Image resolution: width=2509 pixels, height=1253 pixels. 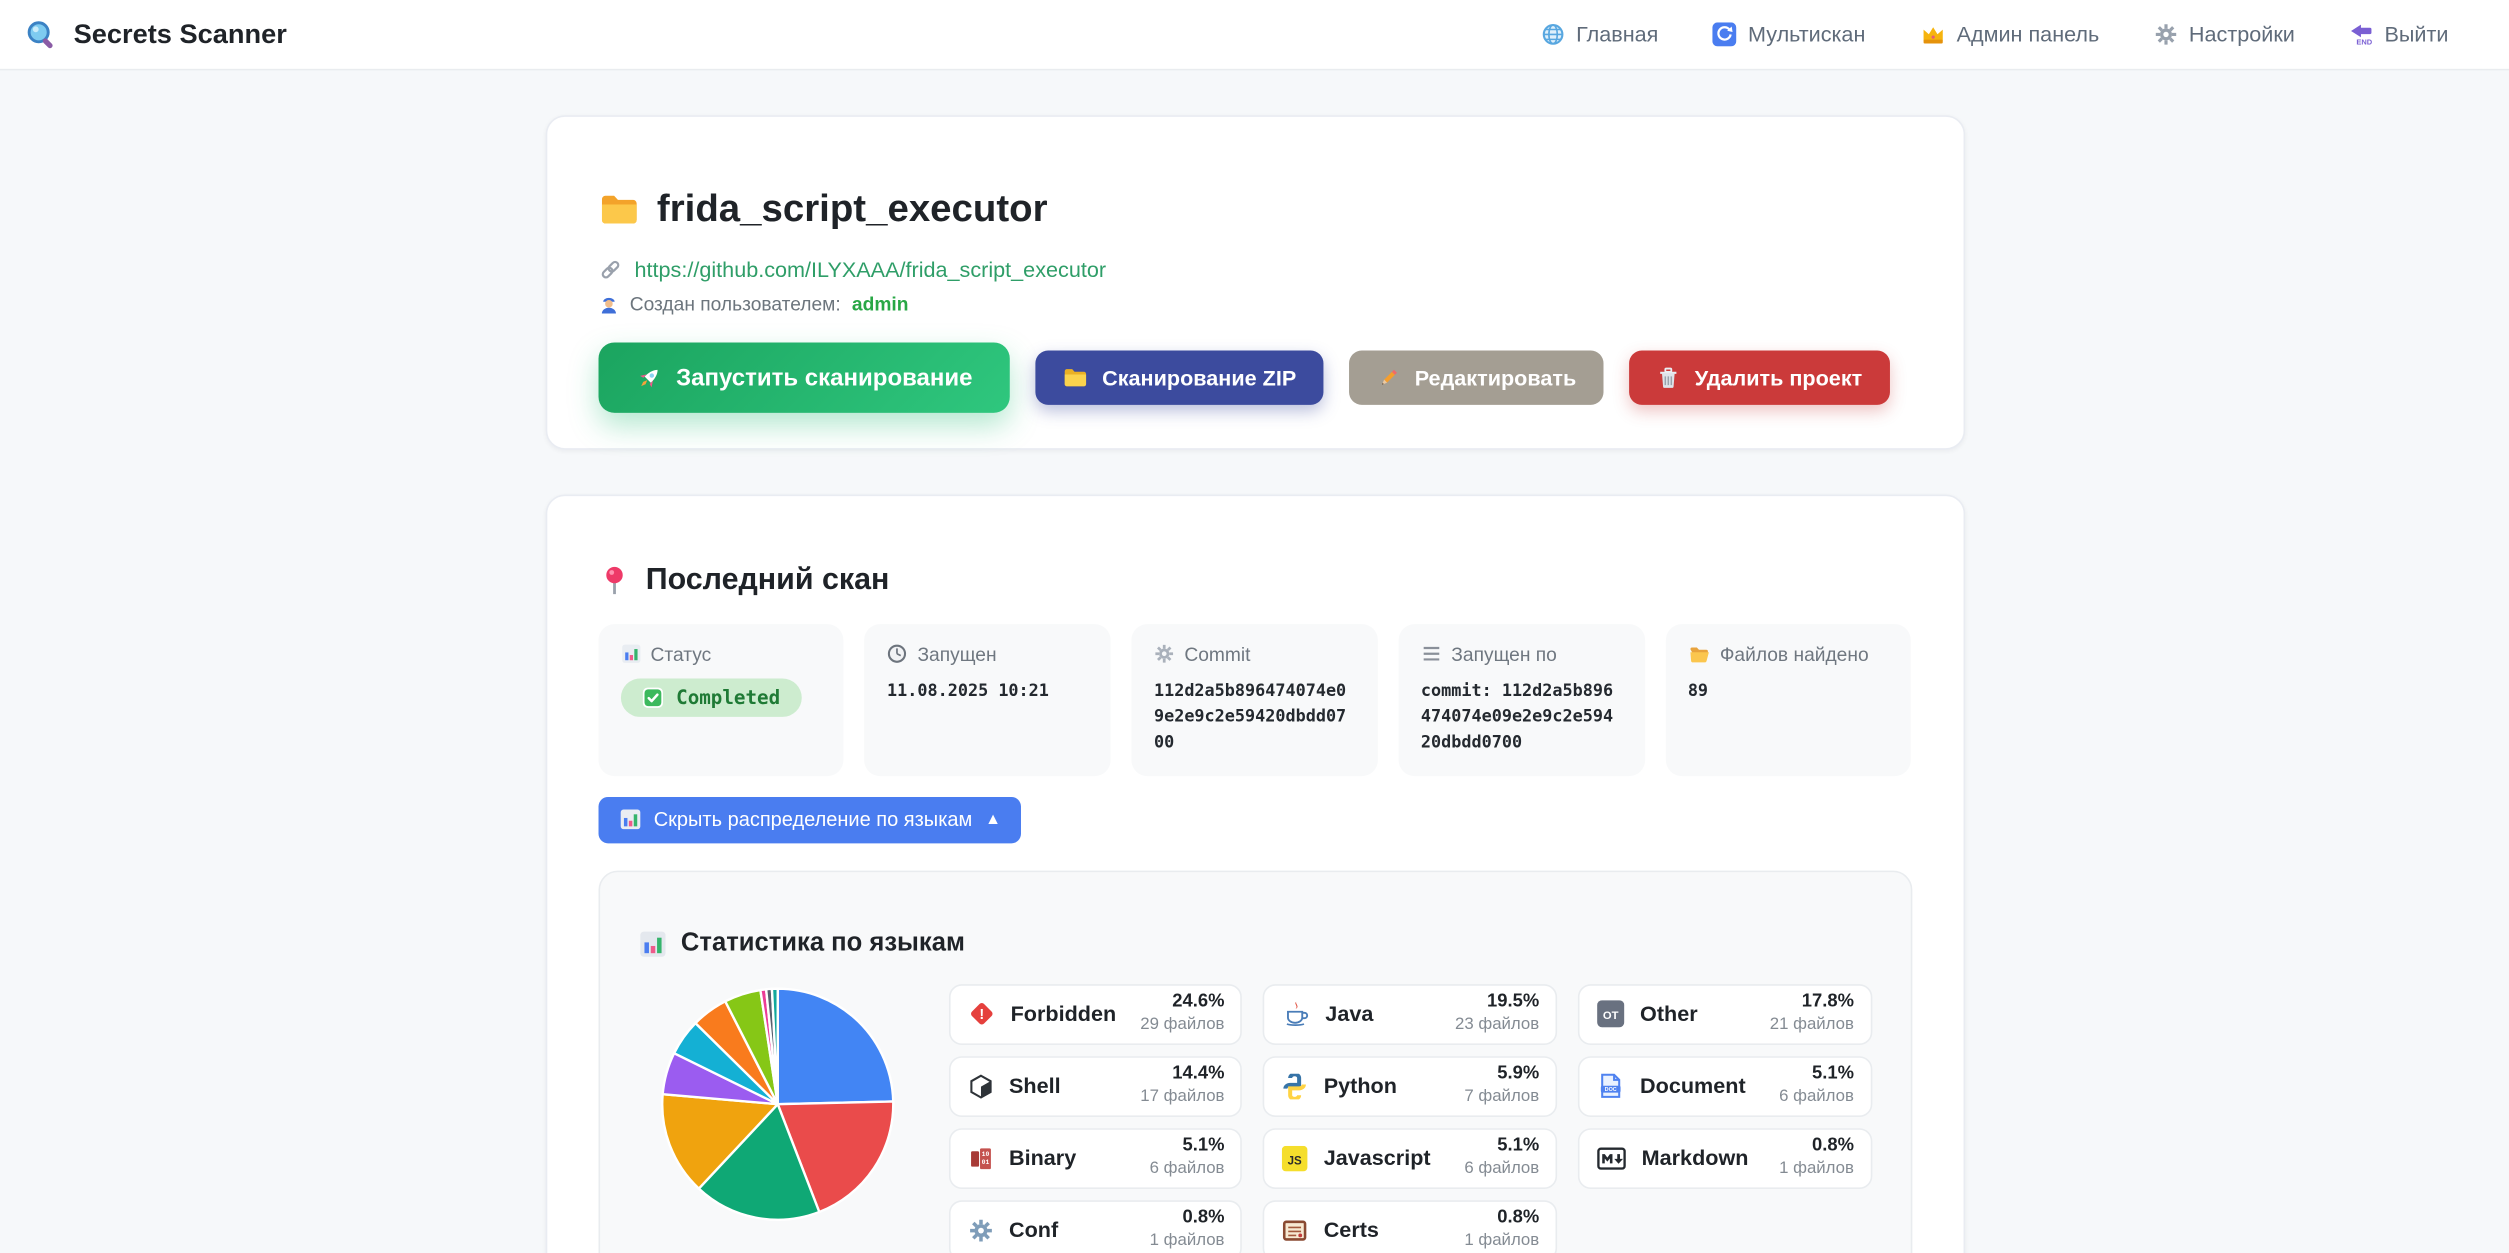 What do you see at coordinates (1095, 1086) in the screenshot?
I see `language-item-shell: Shell 14.4% 17 файлов` at bounding box center [1095, 1086].